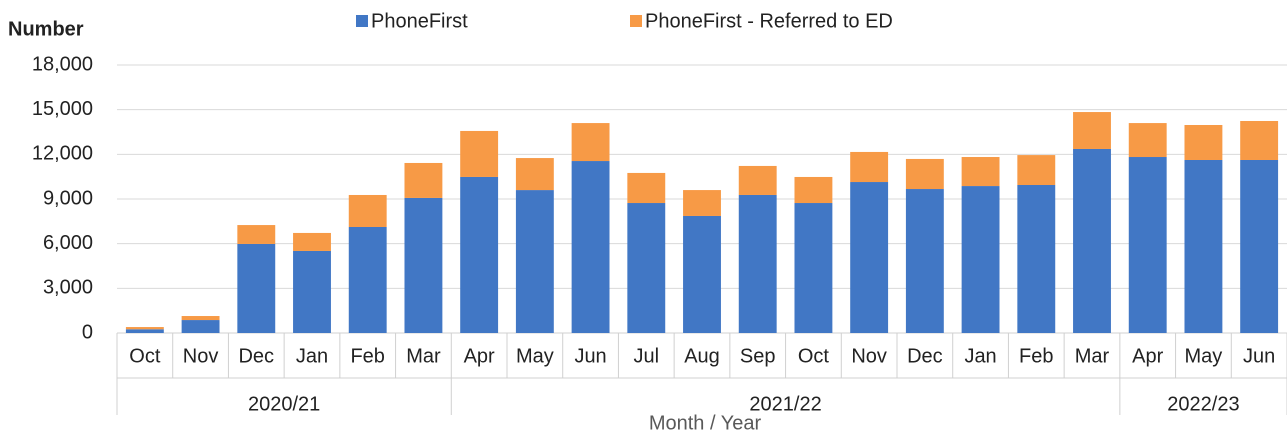 Image resolution: width=1287 pixels, height=435 pixels. What do you see at coordinates (758, 356) in the screenshot?
I see `x-tick-label: Sep` at bounding box center [758, 356].